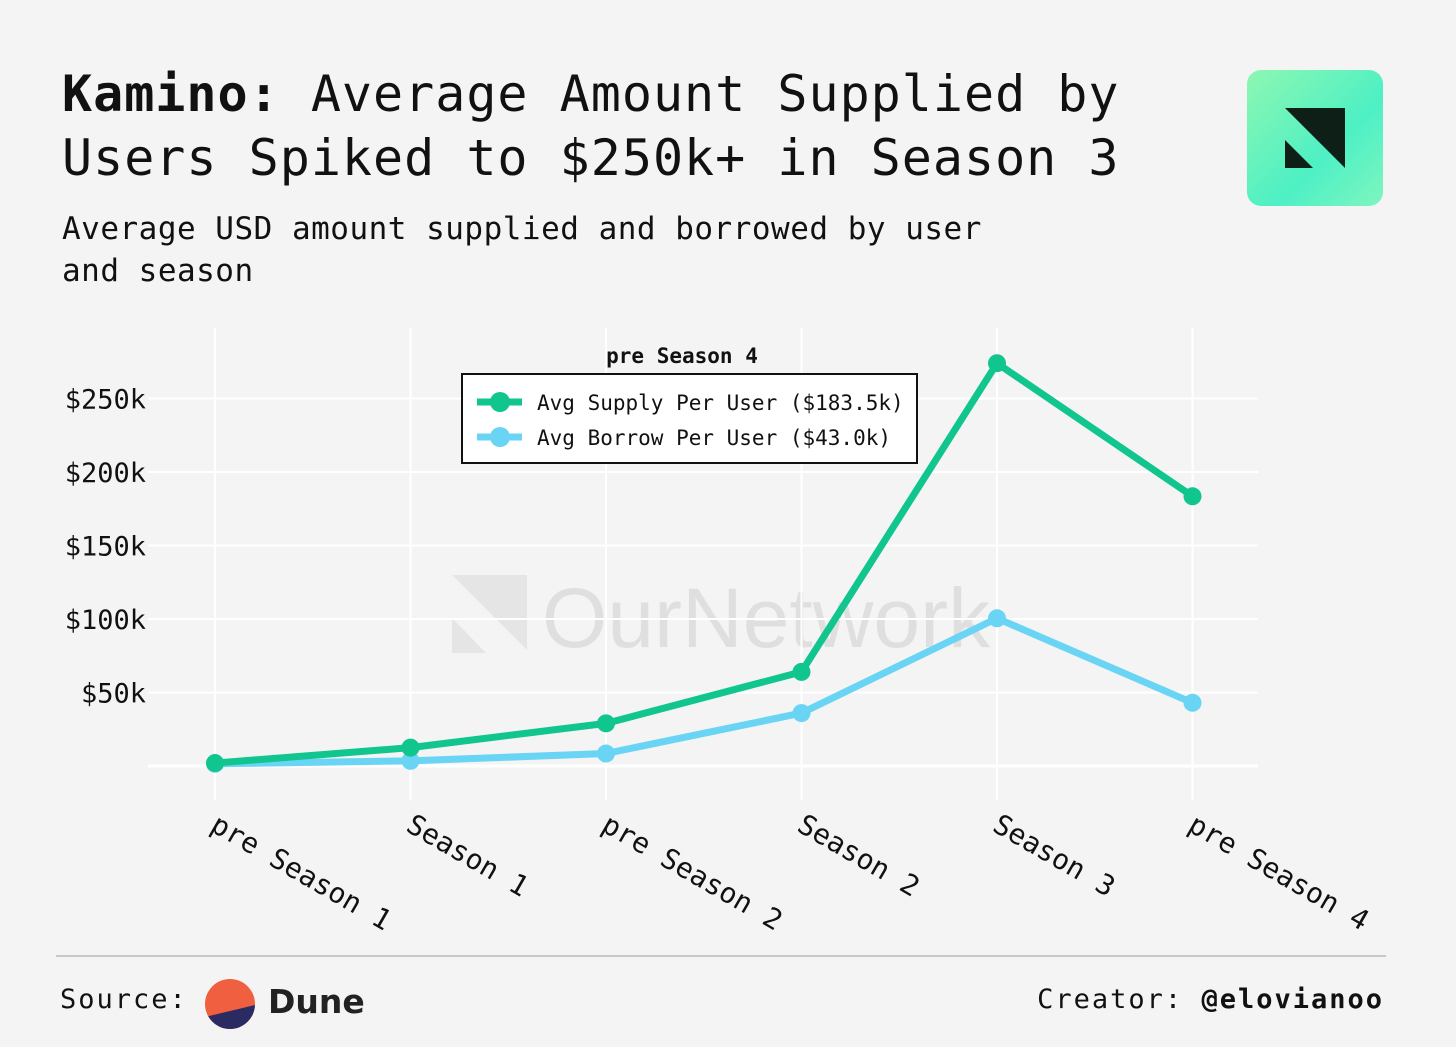 This screenshot has height=1047, width=1456. I want to click on x-tick-label: pre Season 2, so click(693, 872).